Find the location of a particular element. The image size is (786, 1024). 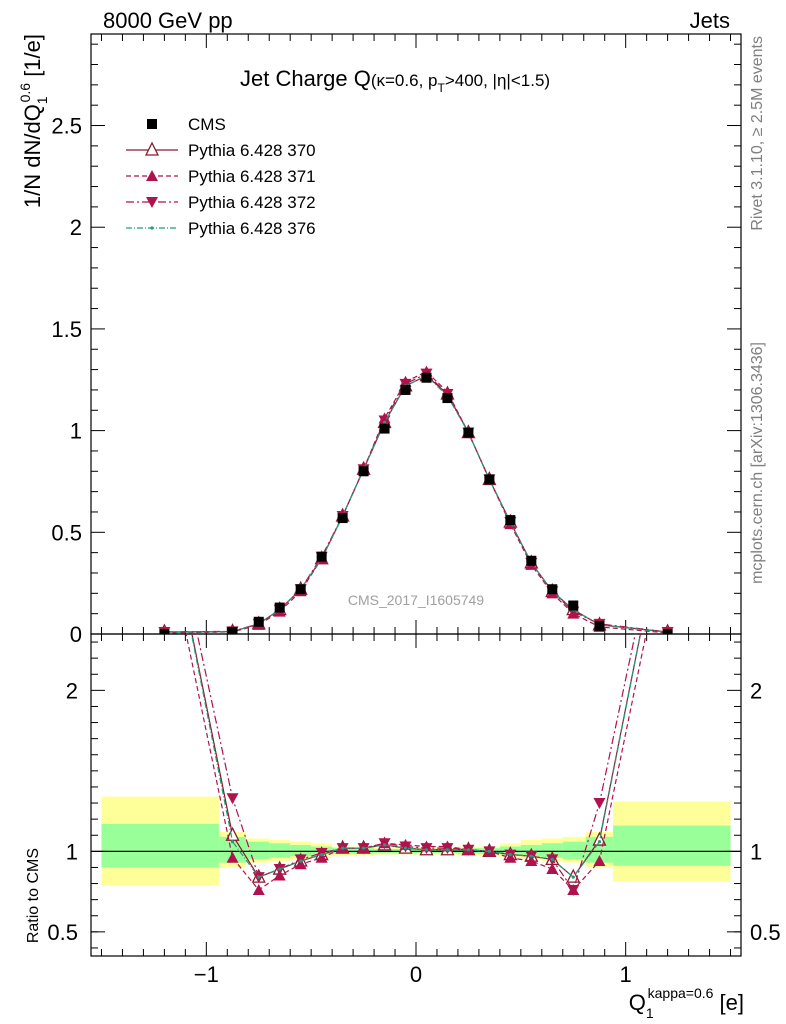

analysis-watermark: CMS_2017_I1605749 is located at coordinates (416, 600).